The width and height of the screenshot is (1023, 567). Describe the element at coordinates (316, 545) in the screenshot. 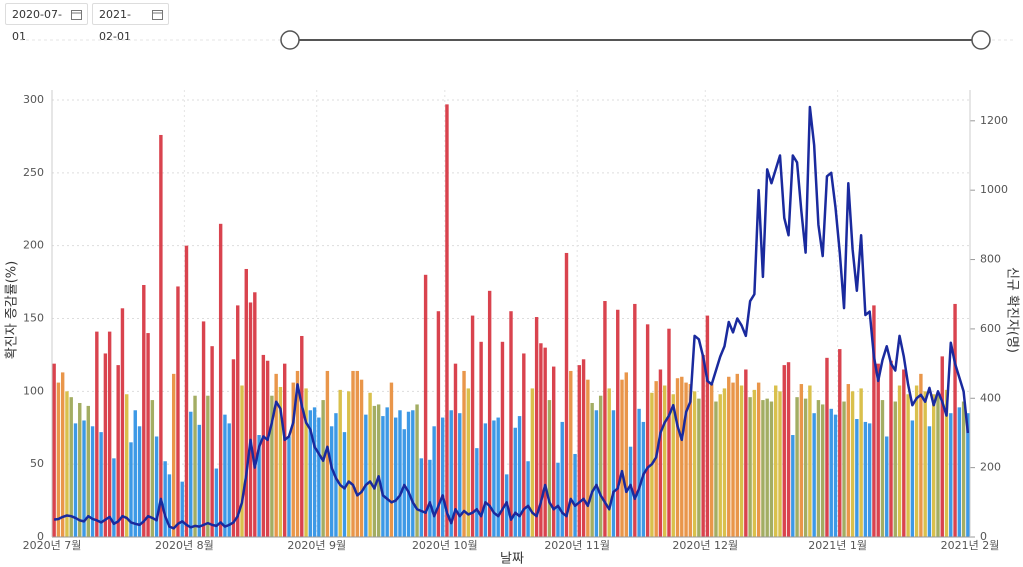

I see `x-tick-label: 2020년 9월` at that location.